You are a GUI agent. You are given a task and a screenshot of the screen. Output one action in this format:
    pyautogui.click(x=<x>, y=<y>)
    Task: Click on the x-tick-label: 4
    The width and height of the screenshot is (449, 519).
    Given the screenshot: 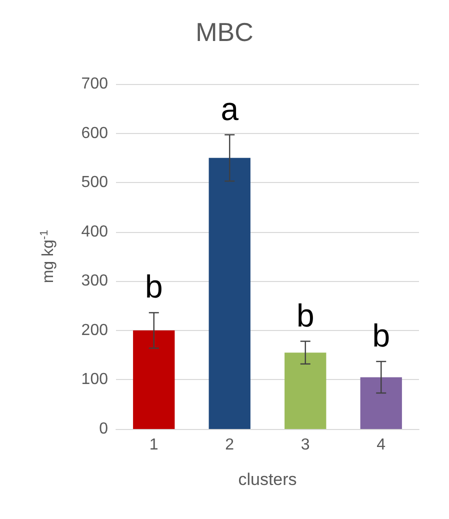 What is the action you would take?
    pyautogui.click(x=381, y=445)
    